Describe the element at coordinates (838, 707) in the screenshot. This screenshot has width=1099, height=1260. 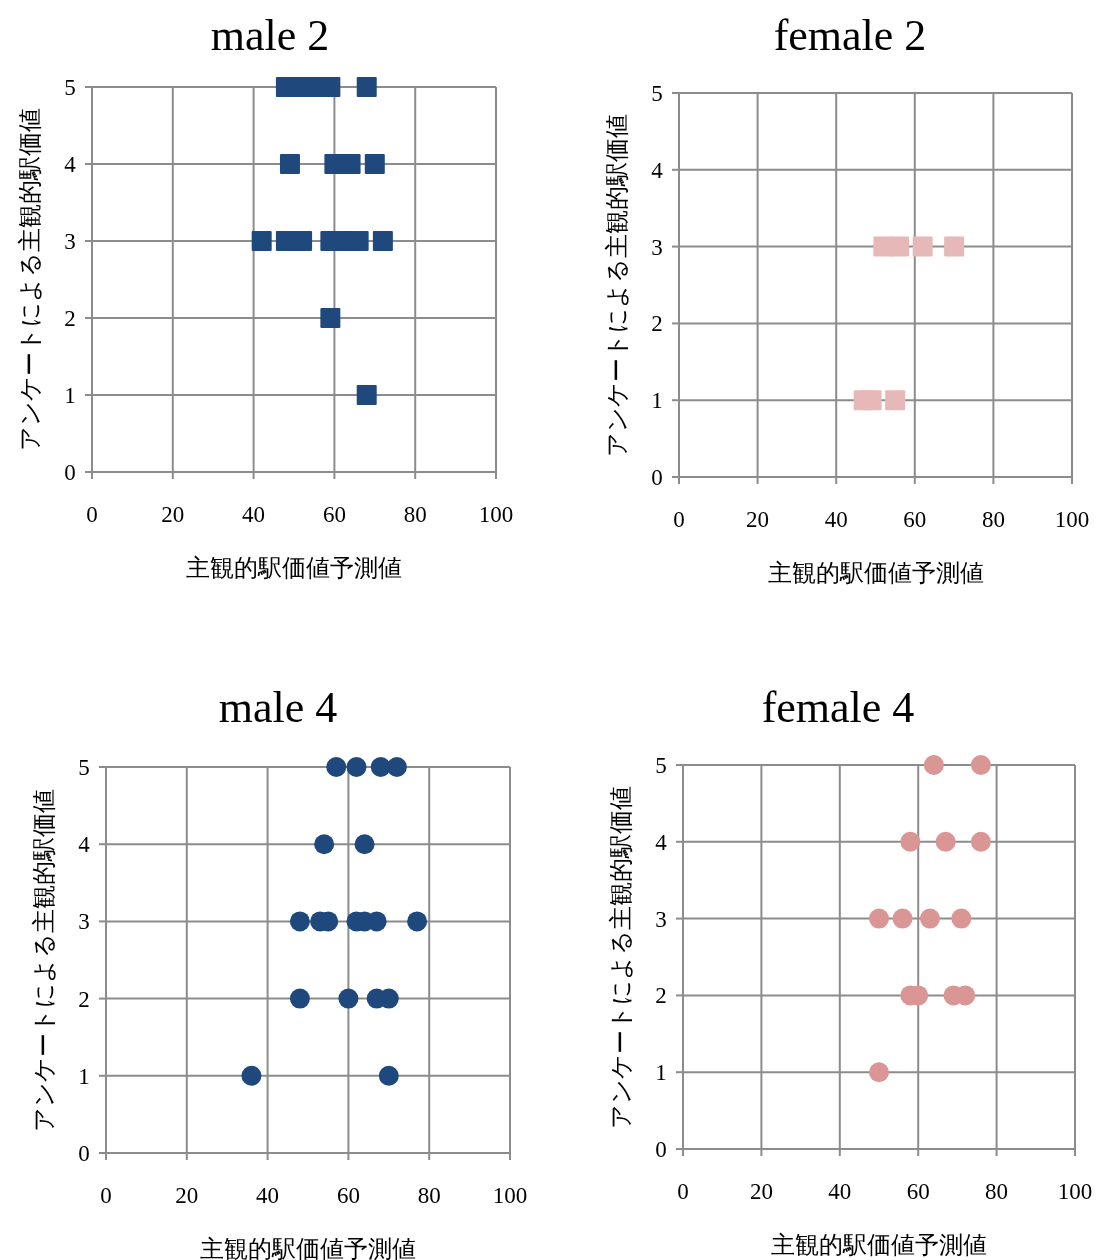
I see `chart-title: female 4` at that location.